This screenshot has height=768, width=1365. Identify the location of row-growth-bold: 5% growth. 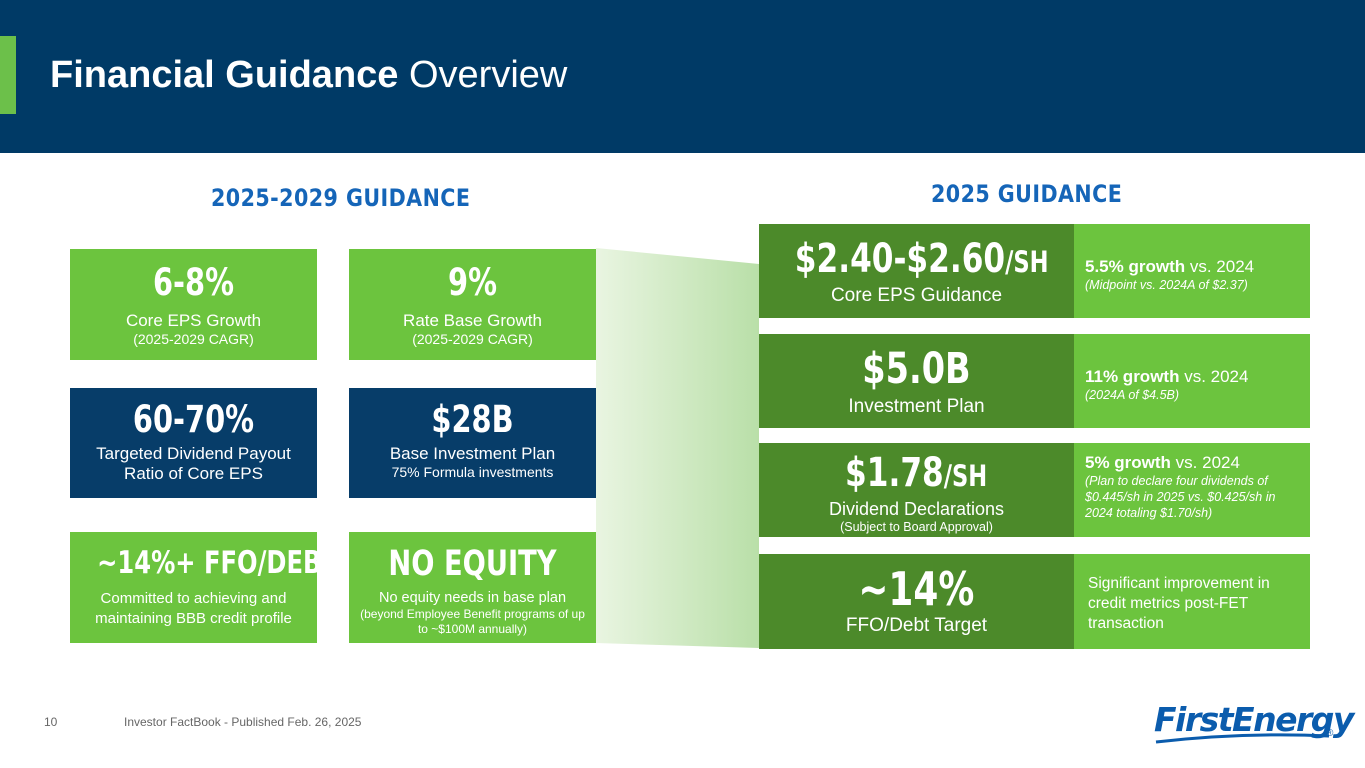
(1128, 462).